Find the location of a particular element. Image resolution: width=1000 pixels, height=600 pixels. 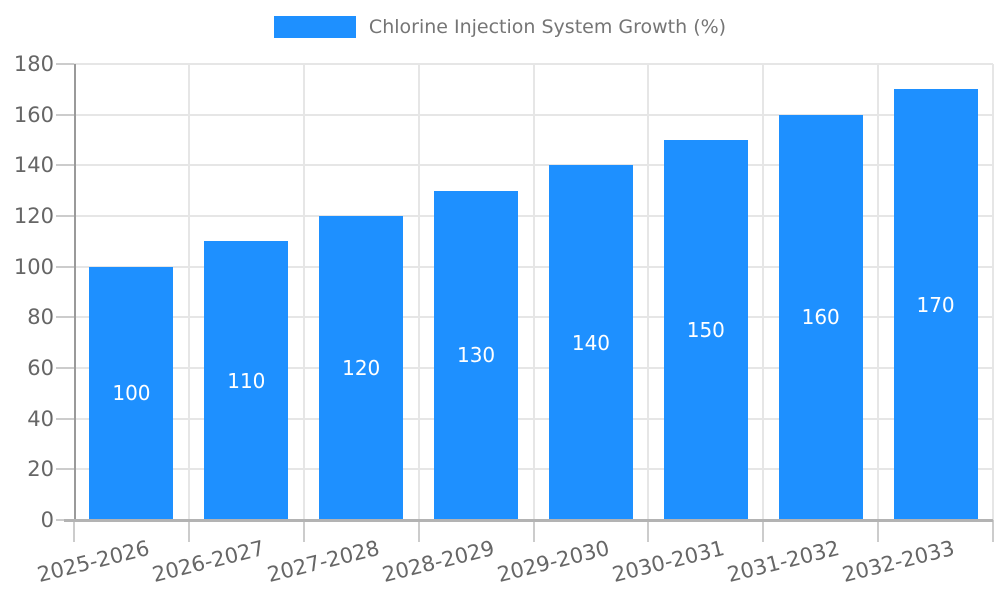

bar-value-label: 120 is located at coordinates (361, 368).